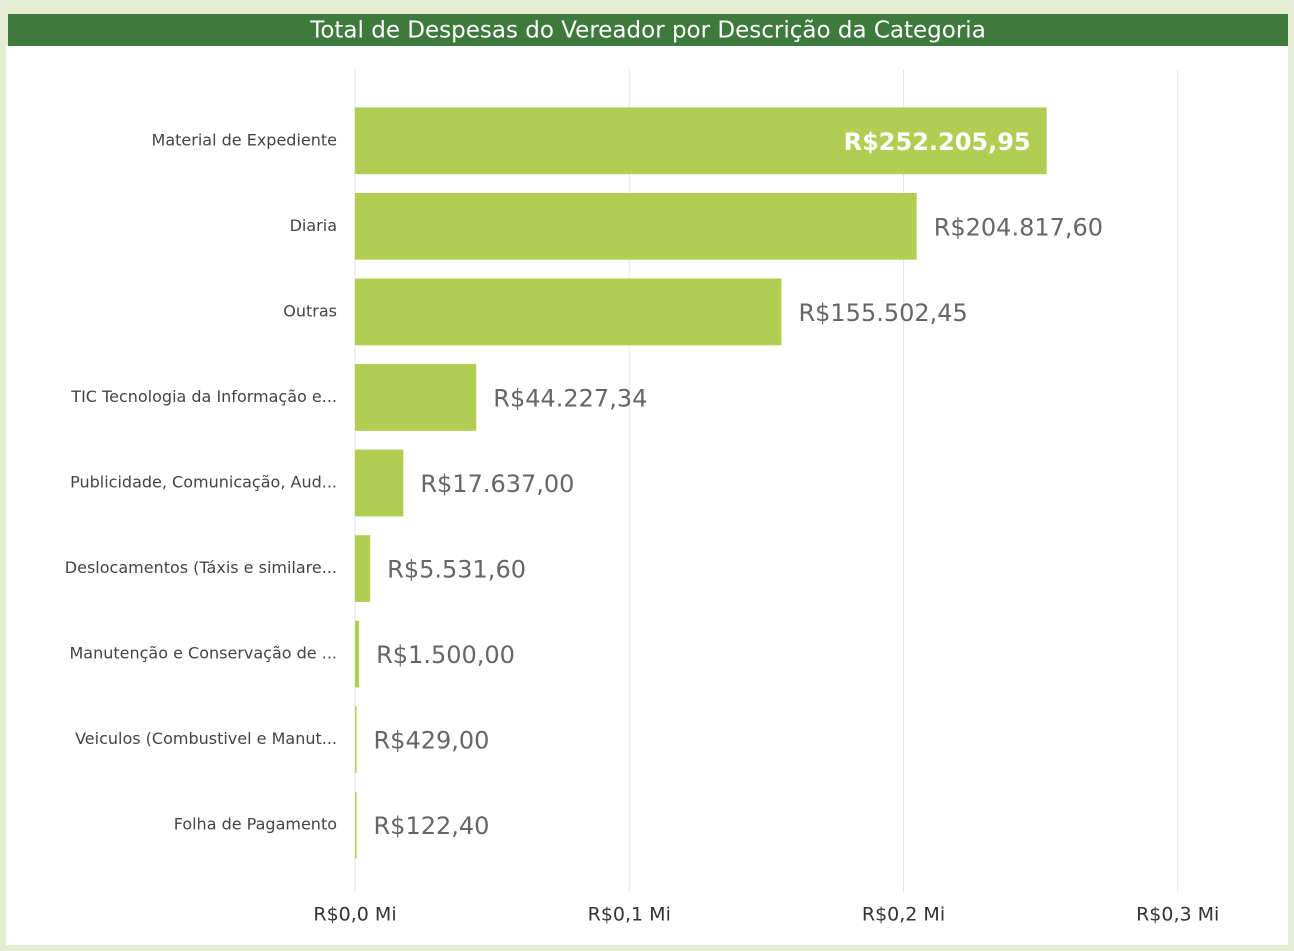 The image size is (1294, 951). Describe the element at coordinates (310, 310) in the screenshot. I see `y-tick-label: Outras` at that location.